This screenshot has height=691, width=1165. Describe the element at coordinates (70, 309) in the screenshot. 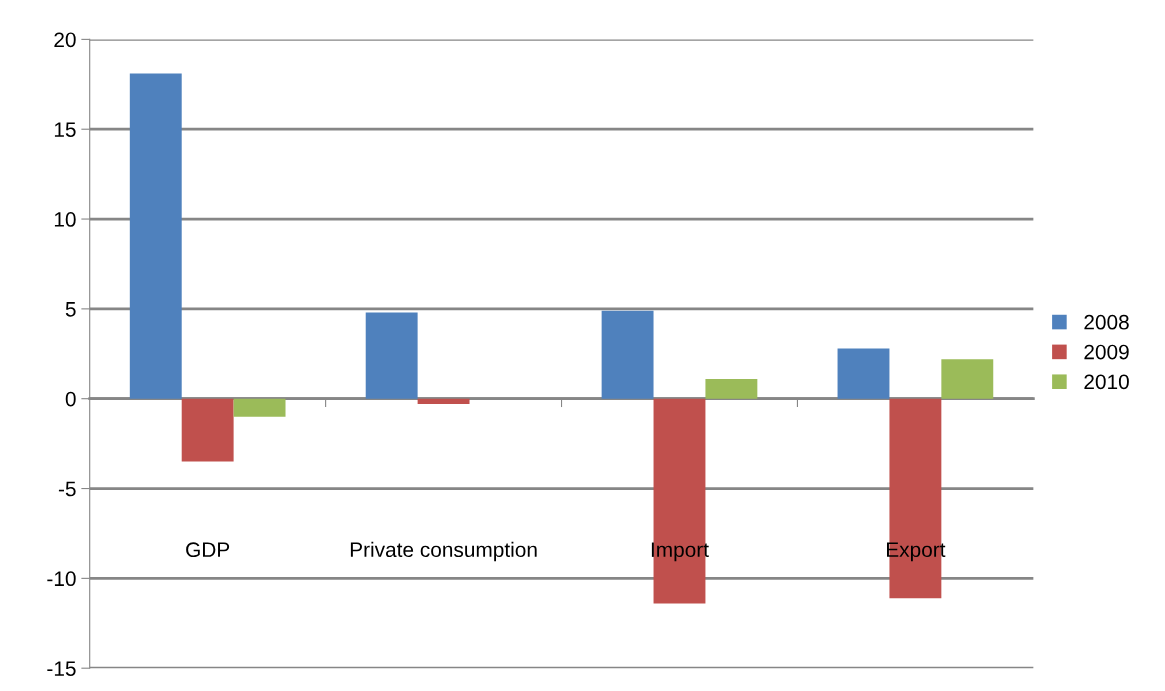

I see `y-tick-label: 5` at that location.